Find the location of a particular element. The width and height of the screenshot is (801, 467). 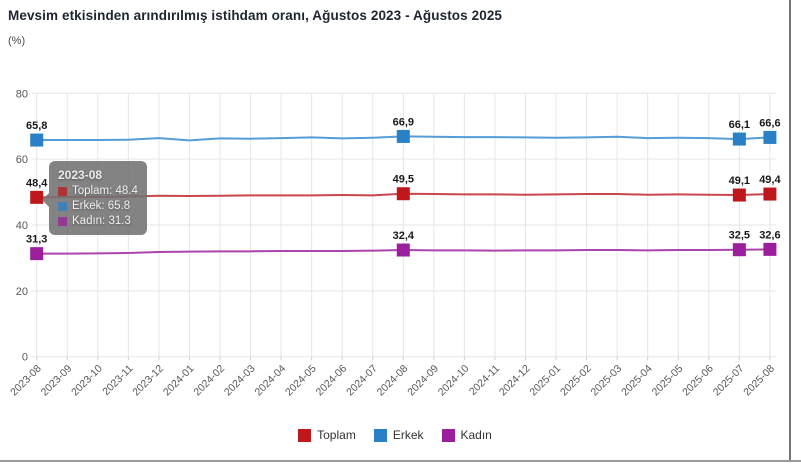

svg-text: 80 is located at coordinates (22, 94).